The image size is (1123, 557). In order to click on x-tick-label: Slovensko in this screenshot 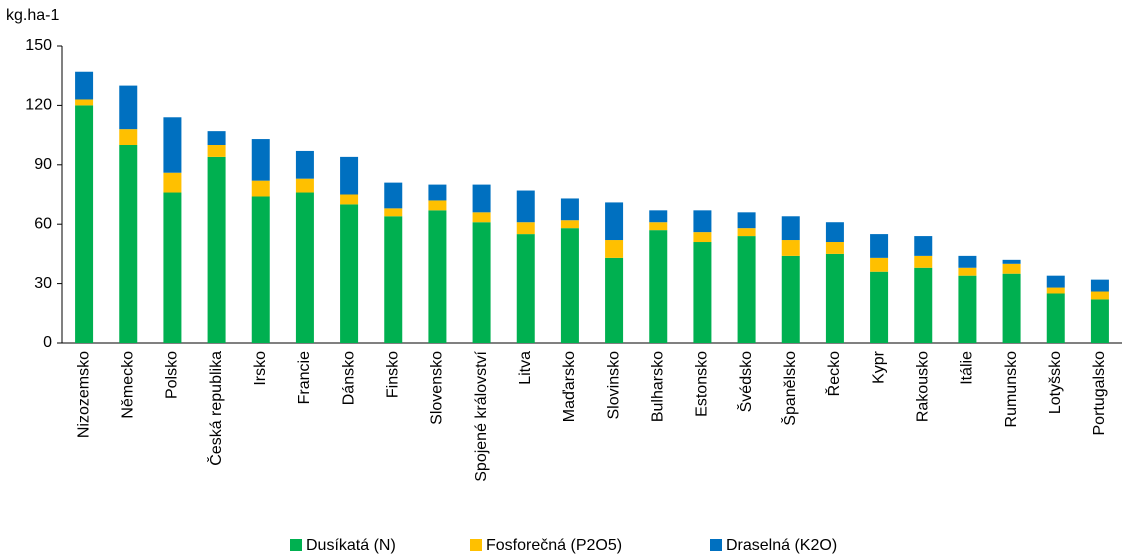, I will do `click(437, 388)`.